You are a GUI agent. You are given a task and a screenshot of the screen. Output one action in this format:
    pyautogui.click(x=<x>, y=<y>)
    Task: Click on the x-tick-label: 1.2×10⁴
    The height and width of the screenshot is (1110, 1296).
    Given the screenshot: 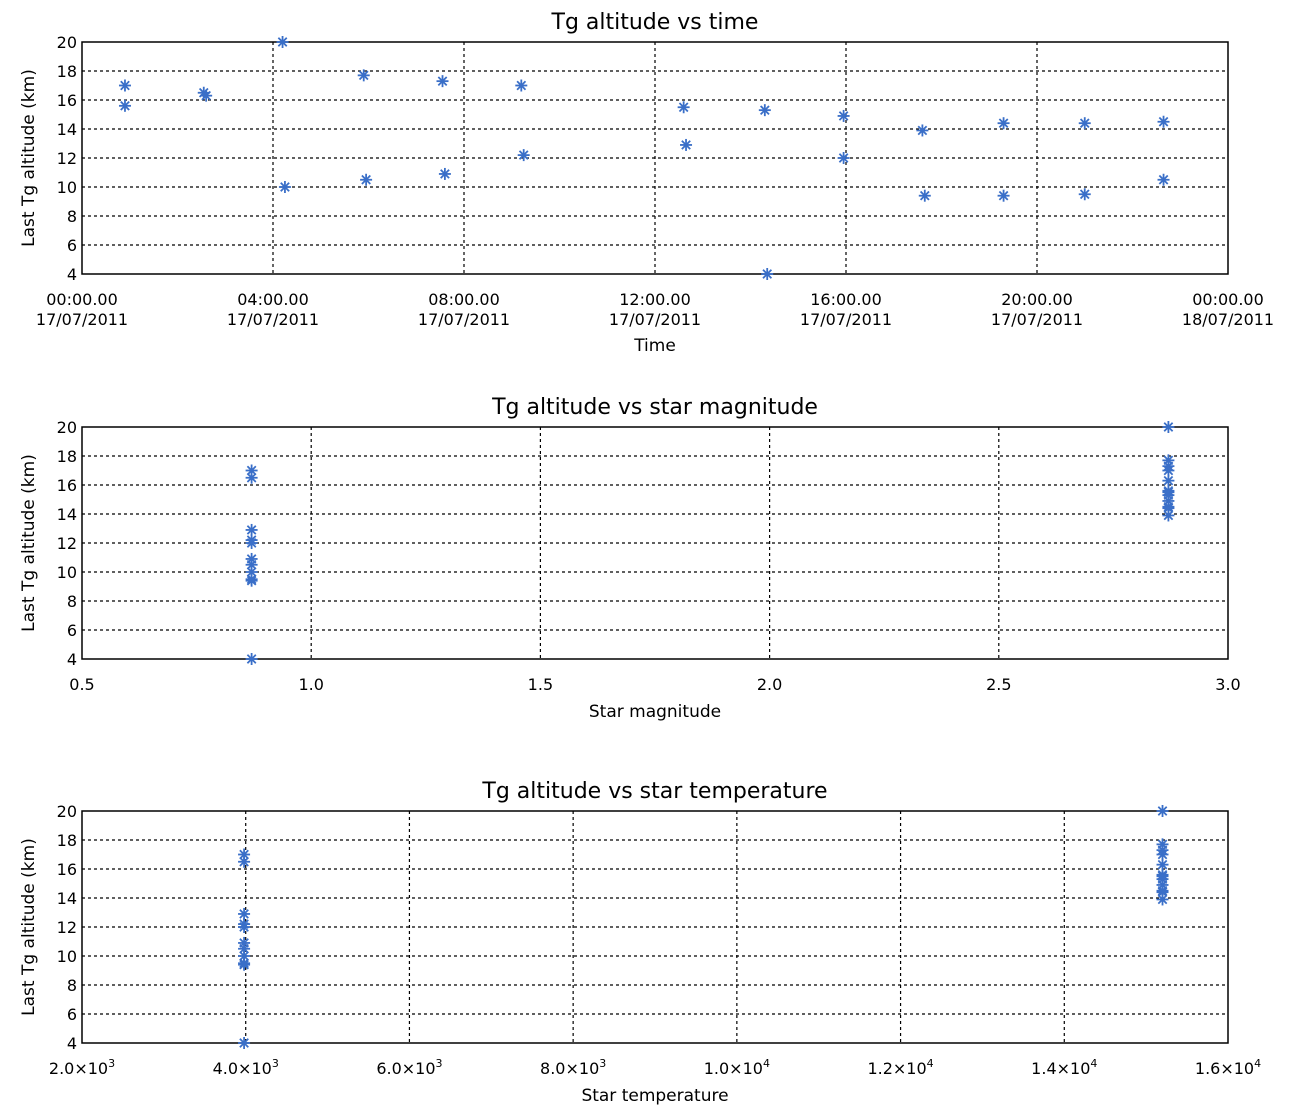 What is the action you would take?
    pyautogui.click(x=900, y=1067)
    